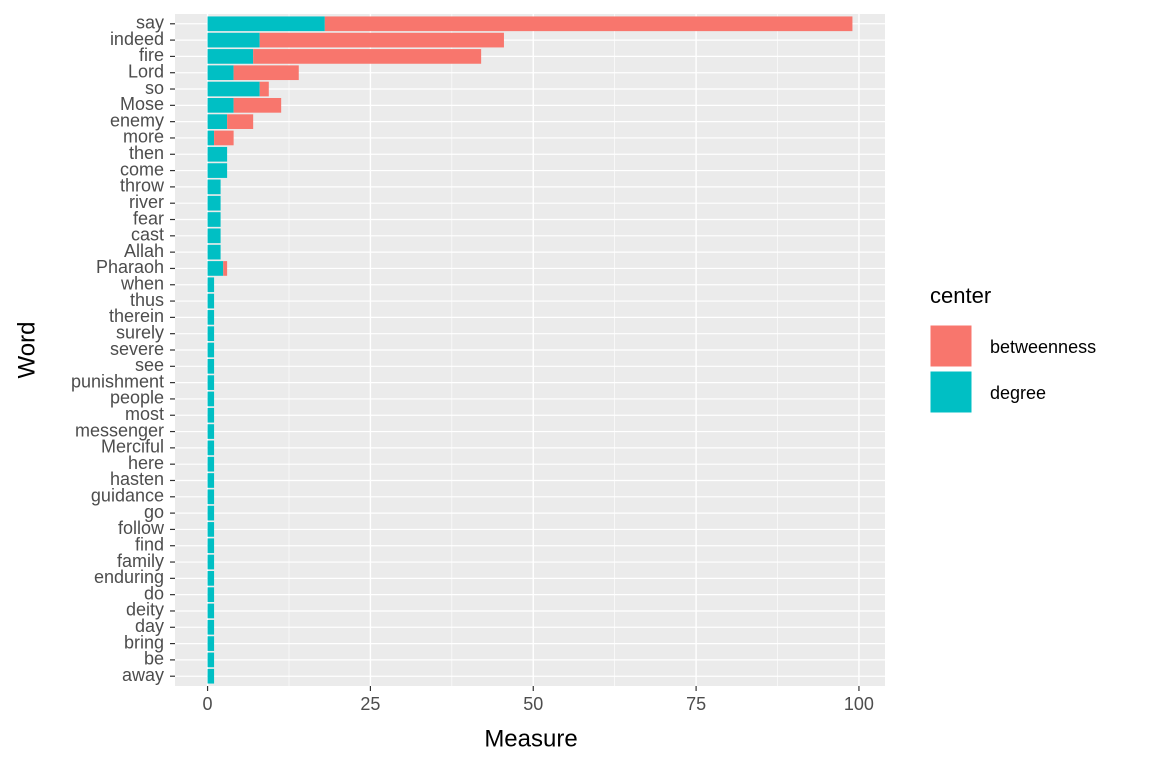 Image resolution: width=1152 pixels, height=768 pixels. I want to click on y-tick-label: enemy, so click(137, 120).